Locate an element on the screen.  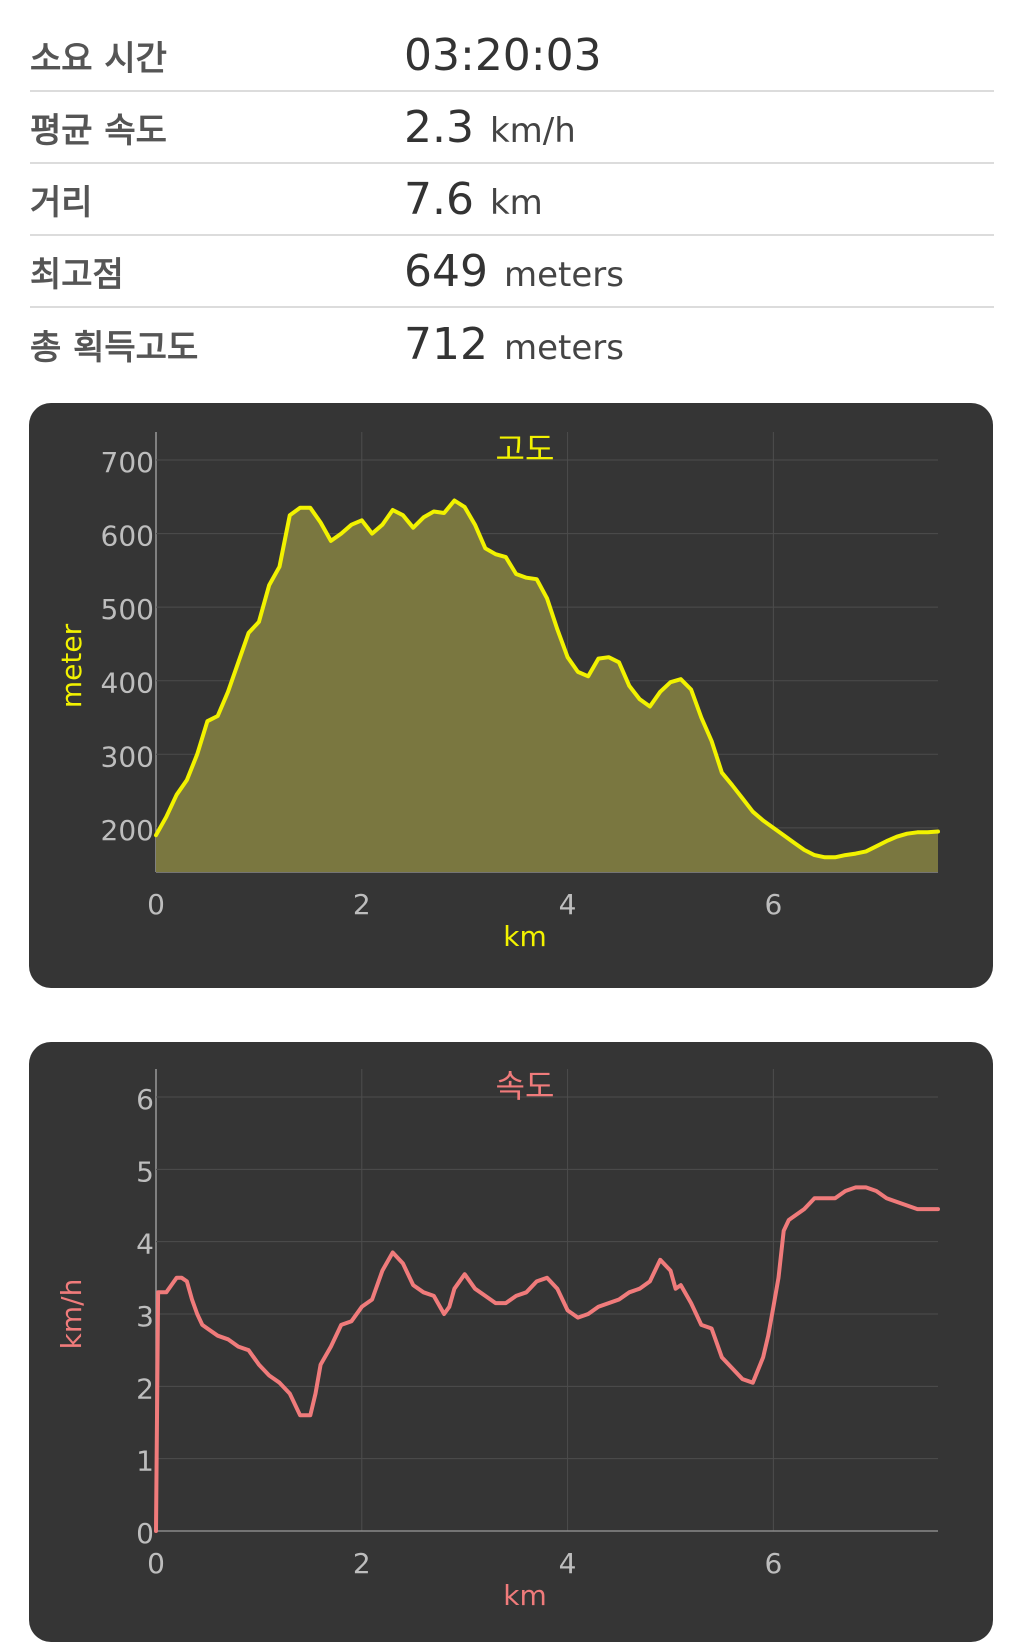
stat-row-elevation-gain: 총 획득고도 712 meters is located at coordinates (512, 344).